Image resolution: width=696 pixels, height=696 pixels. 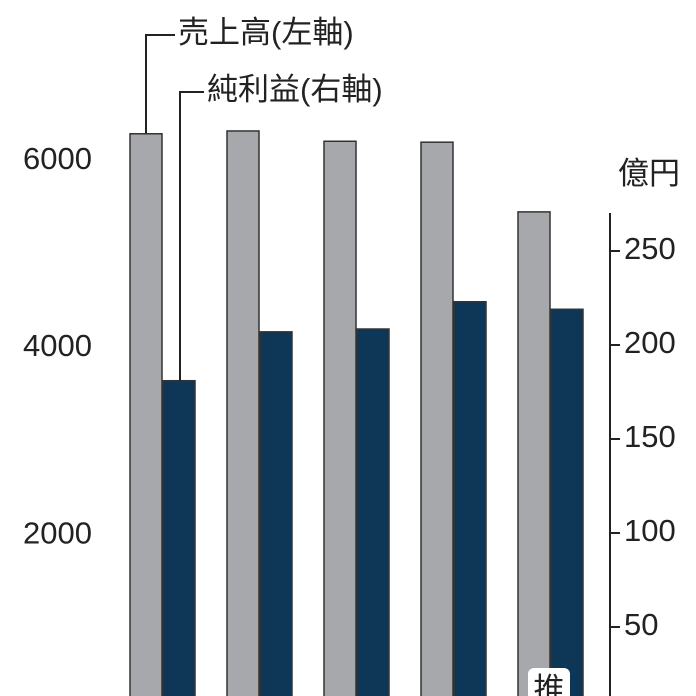 I want to click on legend-label: 売上高(左軸), so click(x=266, y=32).